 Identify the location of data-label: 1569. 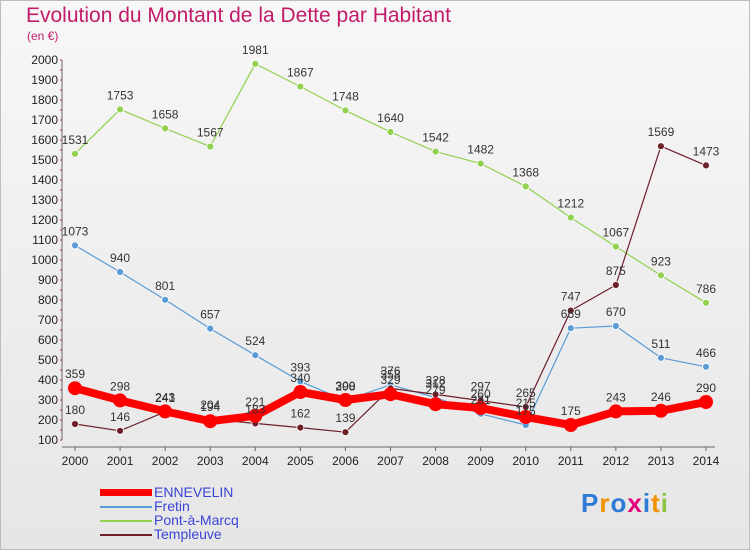
(661, 132).